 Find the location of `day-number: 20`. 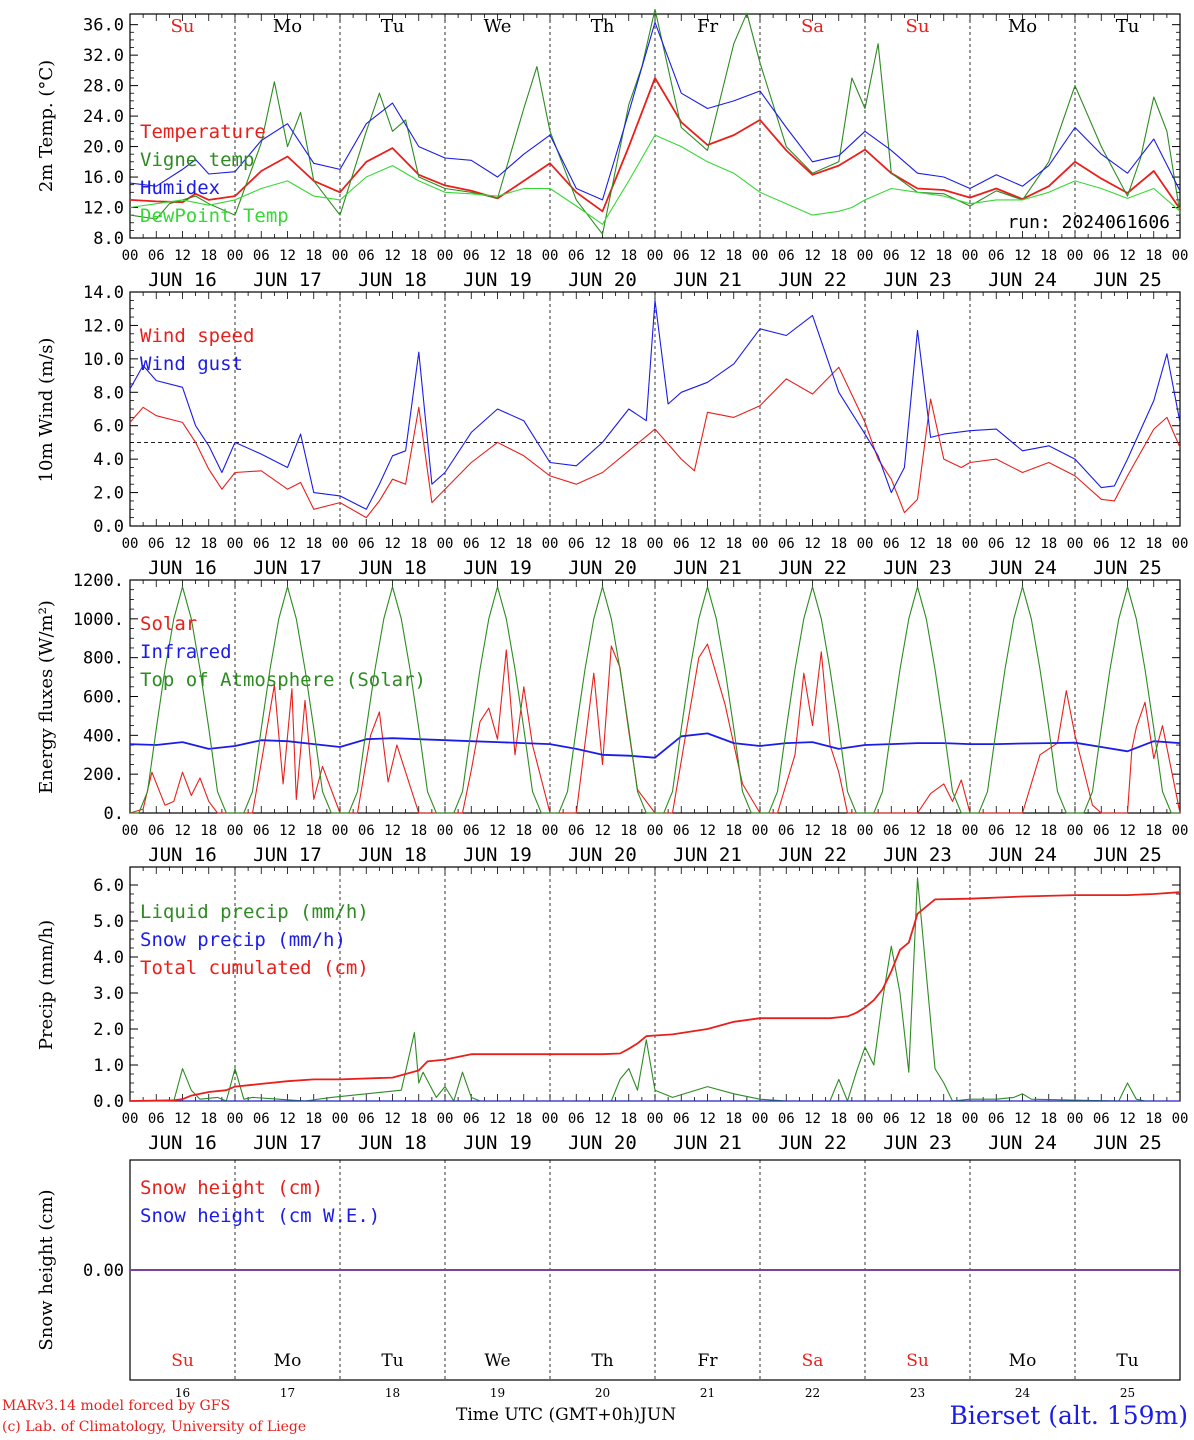

day-number: 20 is located at coordinates (602, 1393).